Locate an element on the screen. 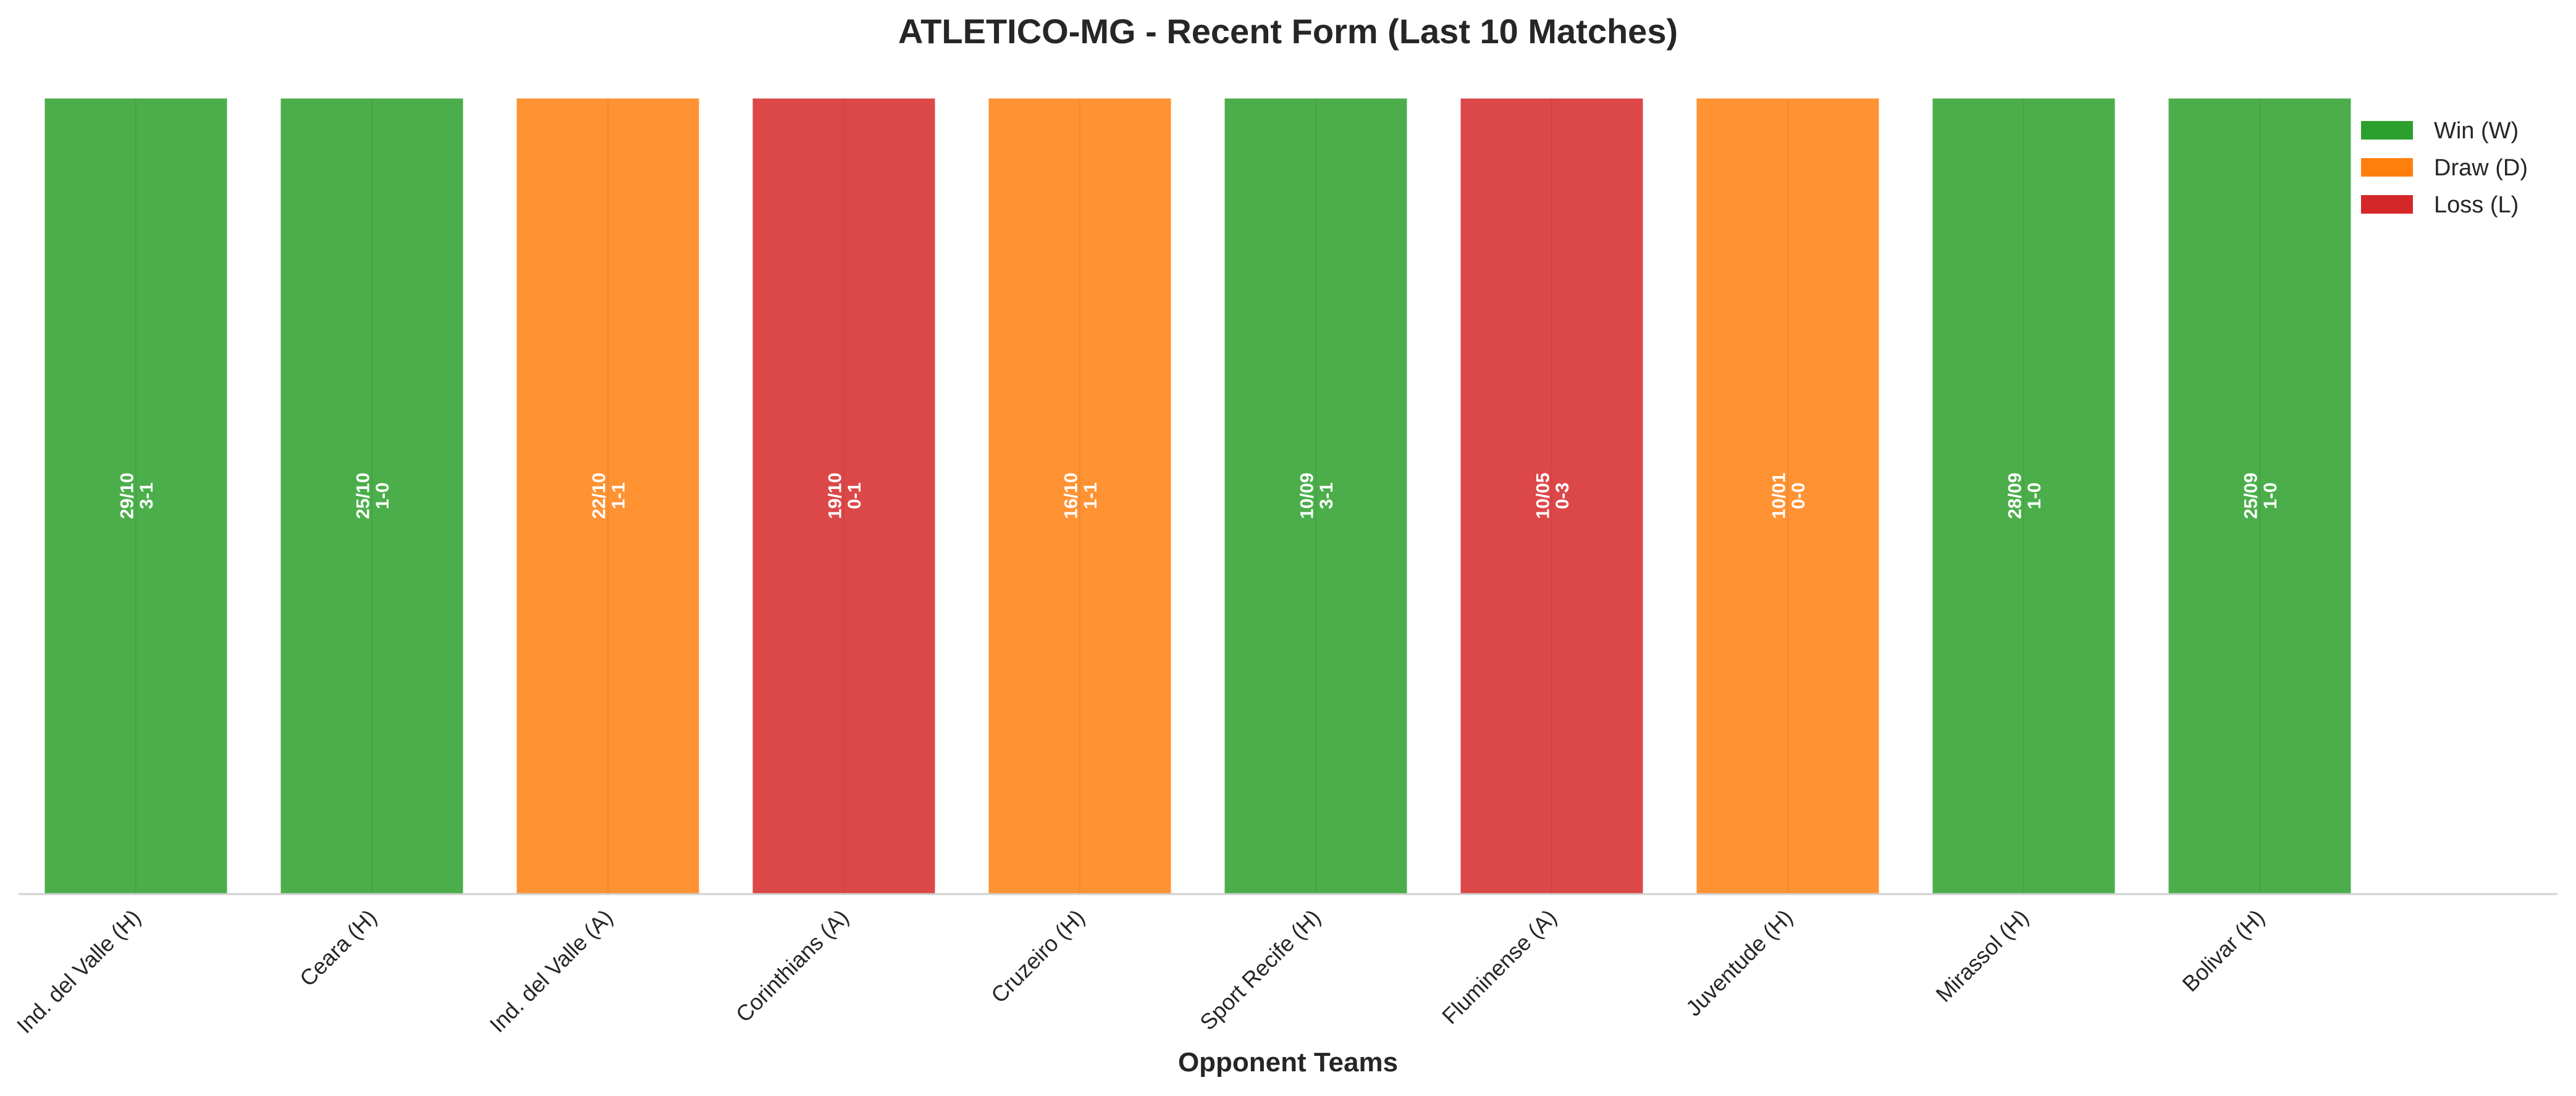 The height and width of the screenshot is (1096, 2576). bar-label-date: 16/10 is located at coordinates (1071, 496).